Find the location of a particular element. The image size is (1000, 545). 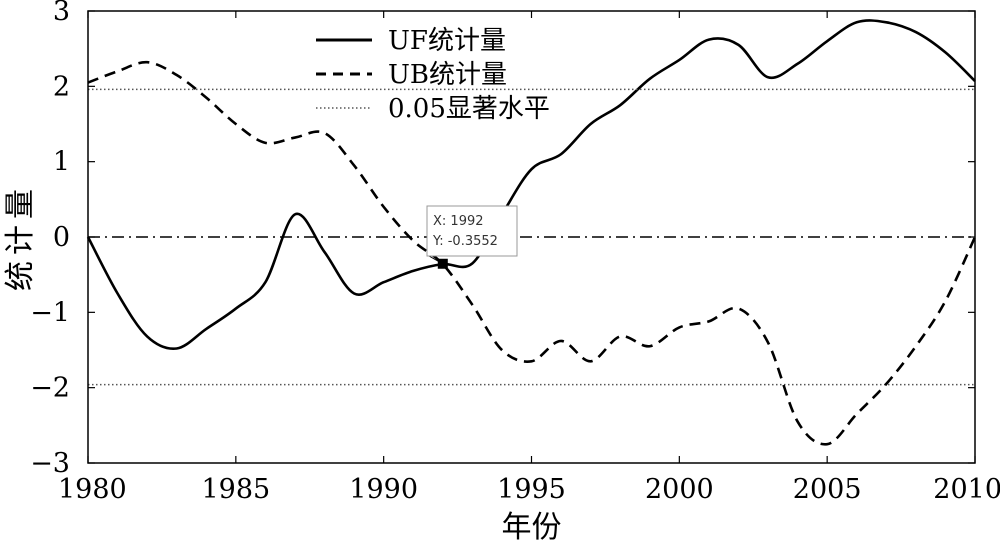

x-axis-title: 年份 is located at coordinates (532, 527).